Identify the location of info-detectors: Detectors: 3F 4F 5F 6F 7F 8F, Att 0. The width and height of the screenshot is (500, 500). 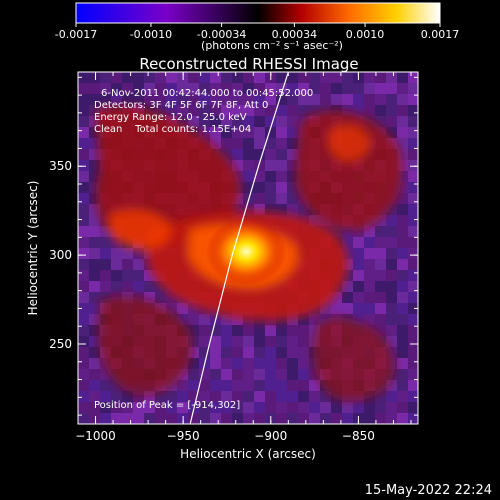
(181, 105).